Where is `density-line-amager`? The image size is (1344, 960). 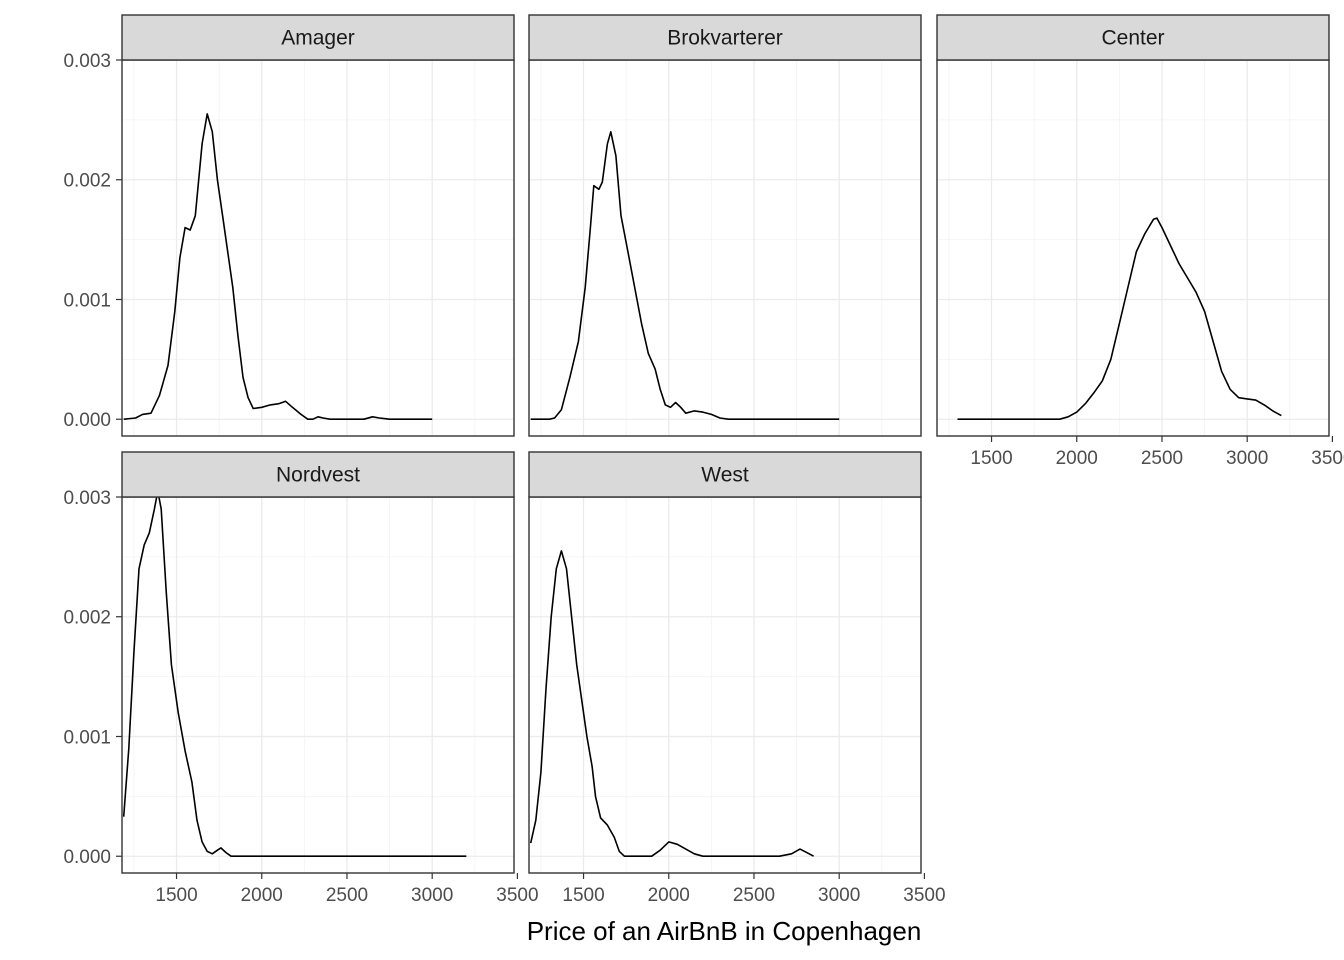
density-line-amager is located at coordinates (278, 266).